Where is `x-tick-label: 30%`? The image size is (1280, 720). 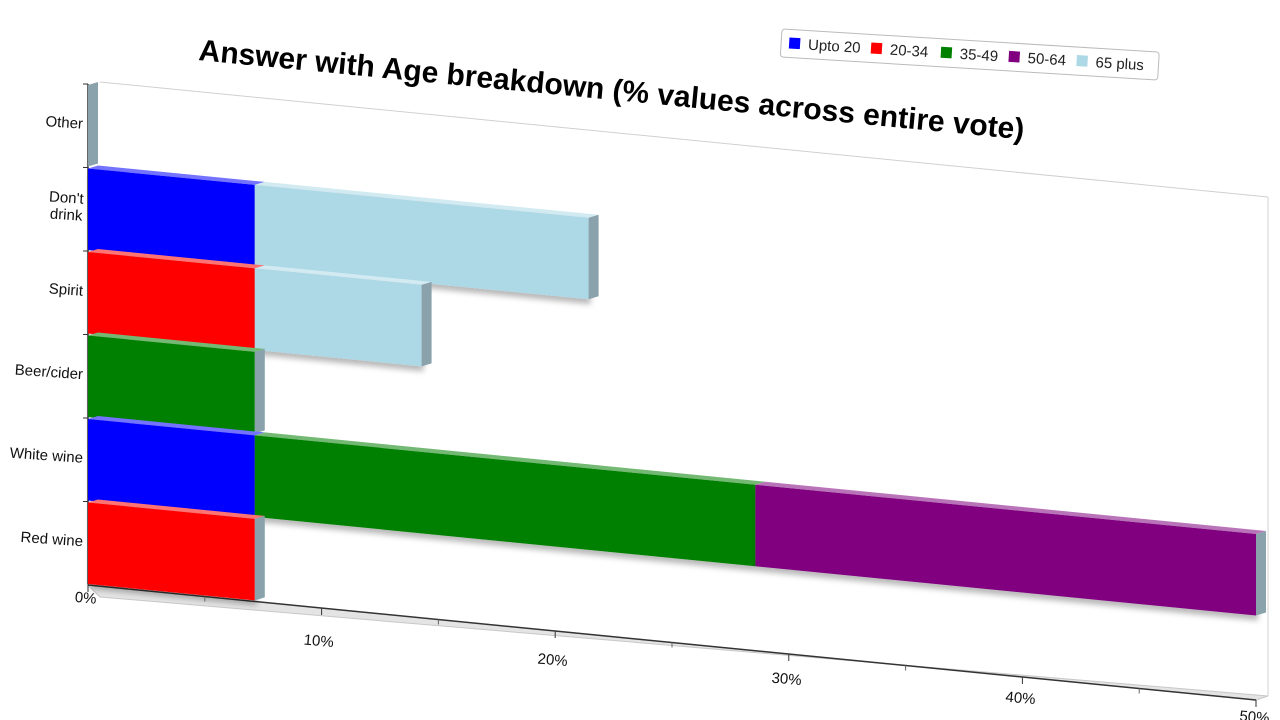 x-tick-label: 30% is located at coordinates (786, 680).